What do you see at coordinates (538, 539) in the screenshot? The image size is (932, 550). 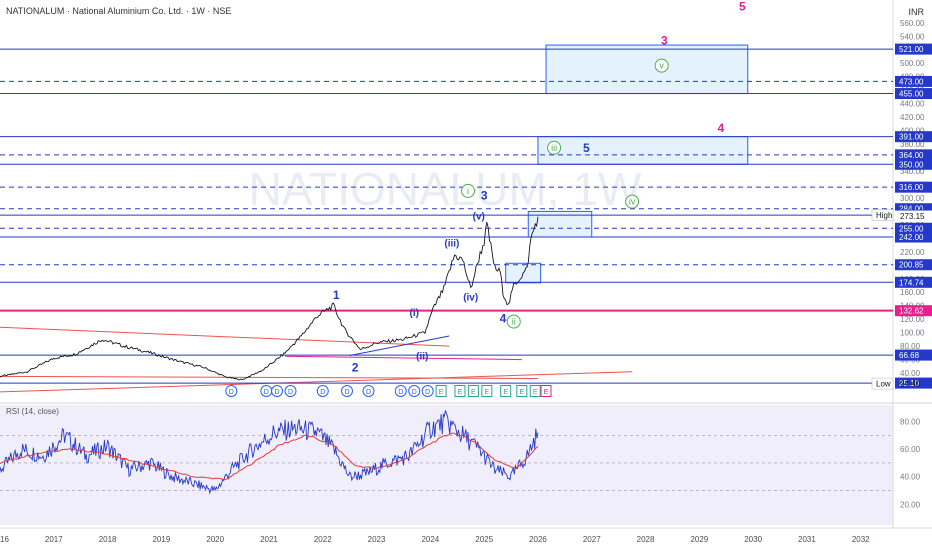 I see `year-tick-label: 2026` at bounding box center [538, 539].